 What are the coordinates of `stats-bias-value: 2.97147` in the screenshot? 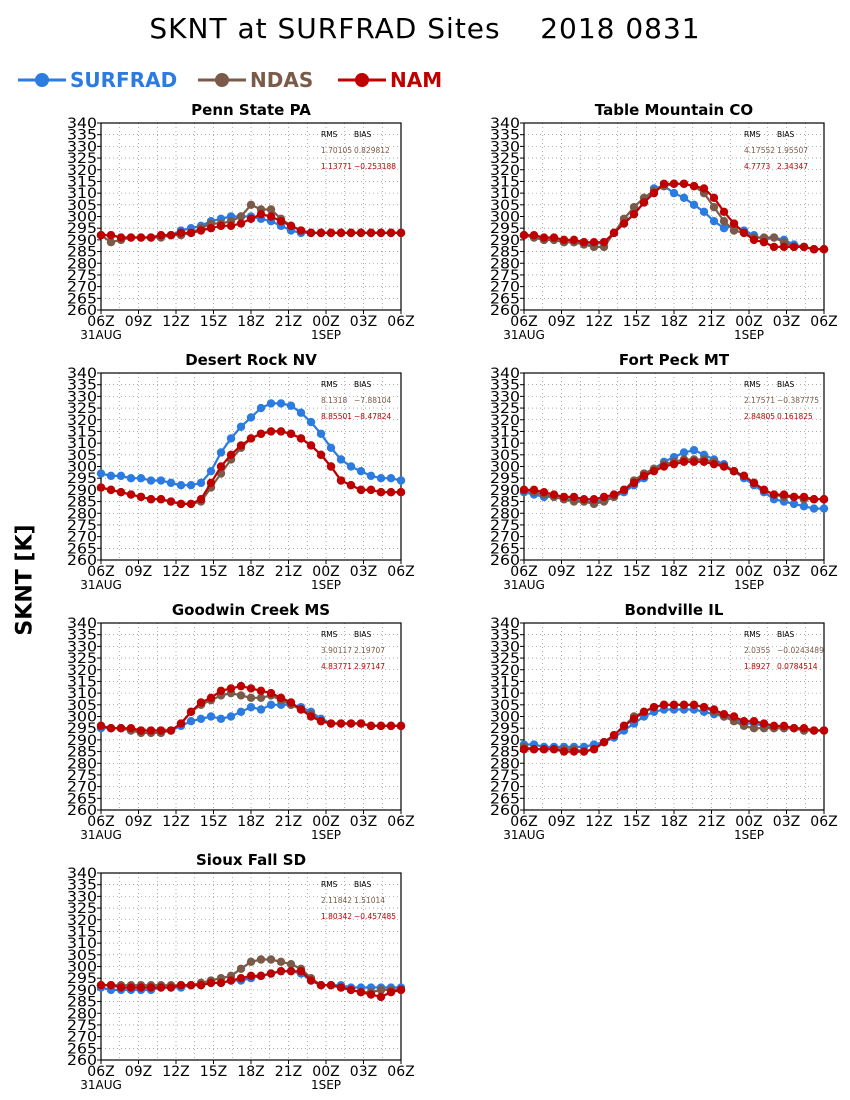 It's located at (369, 666).